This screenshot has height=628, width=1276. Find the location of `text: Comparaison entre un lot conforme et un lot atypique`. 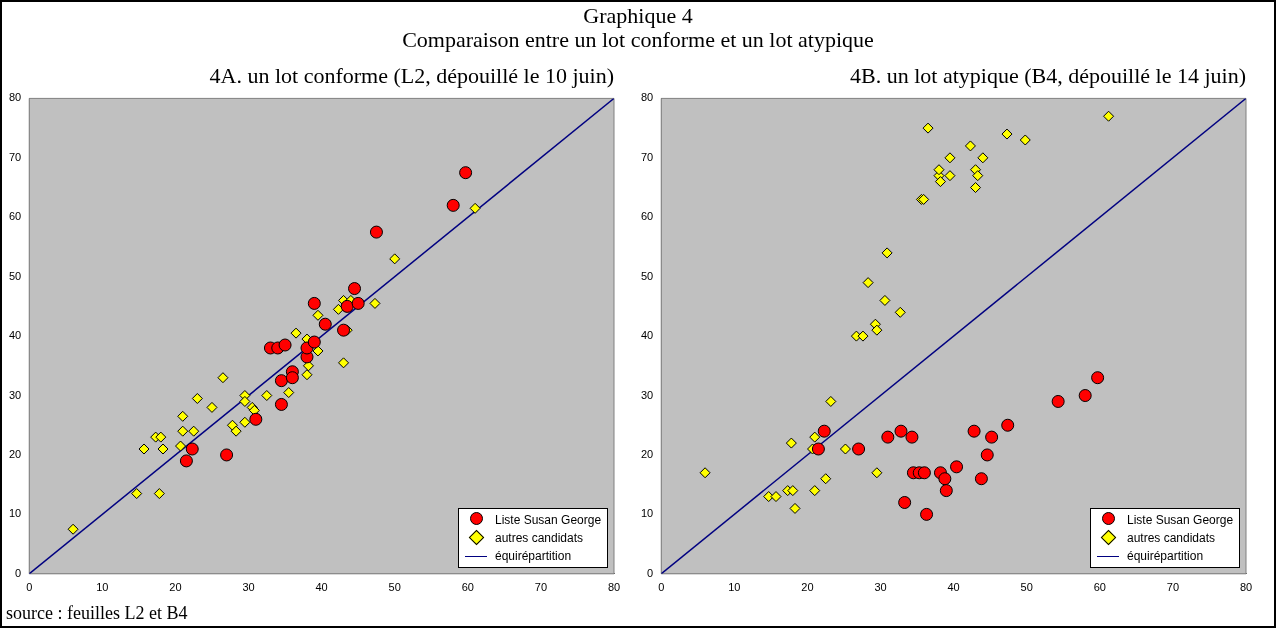

text: Comparaison entre un lot conforme et un lot atypique is located at coordinates (638, 39).